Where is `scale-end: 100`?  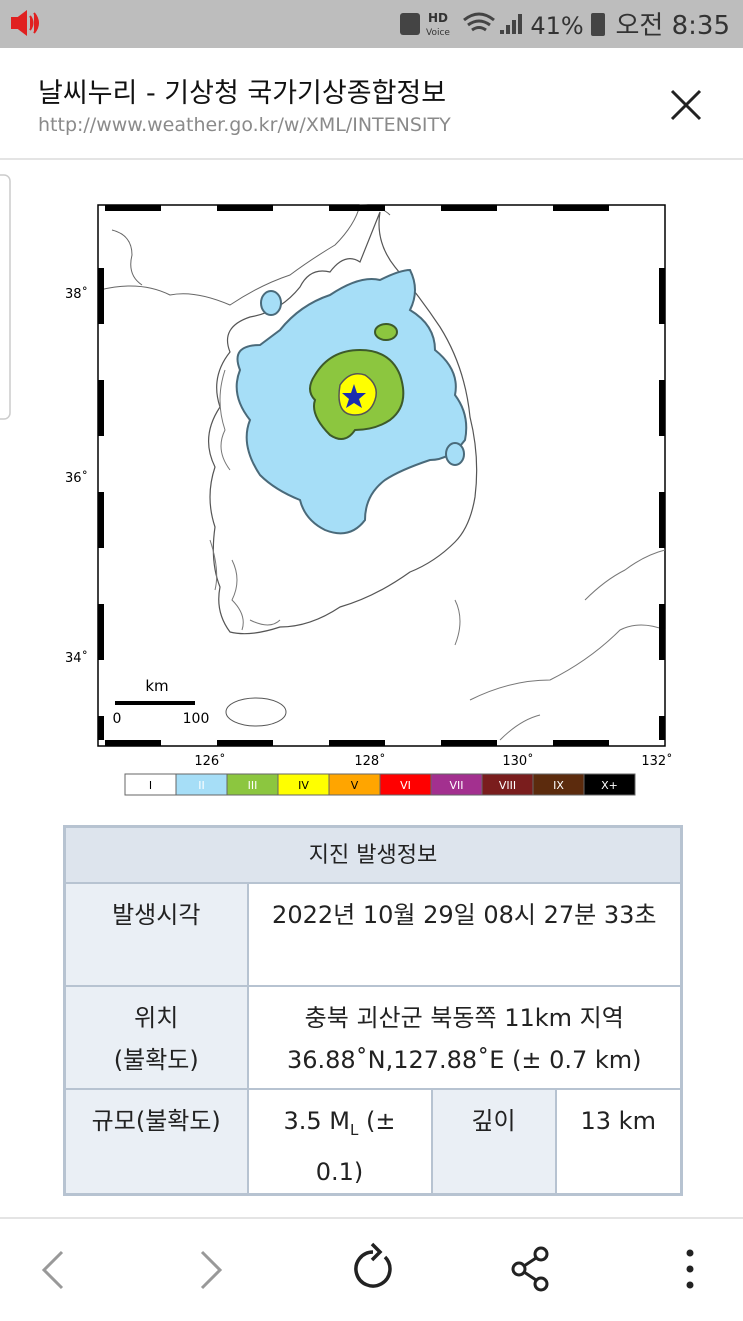 scale-end: 100 is located at coordinates (196, 719).